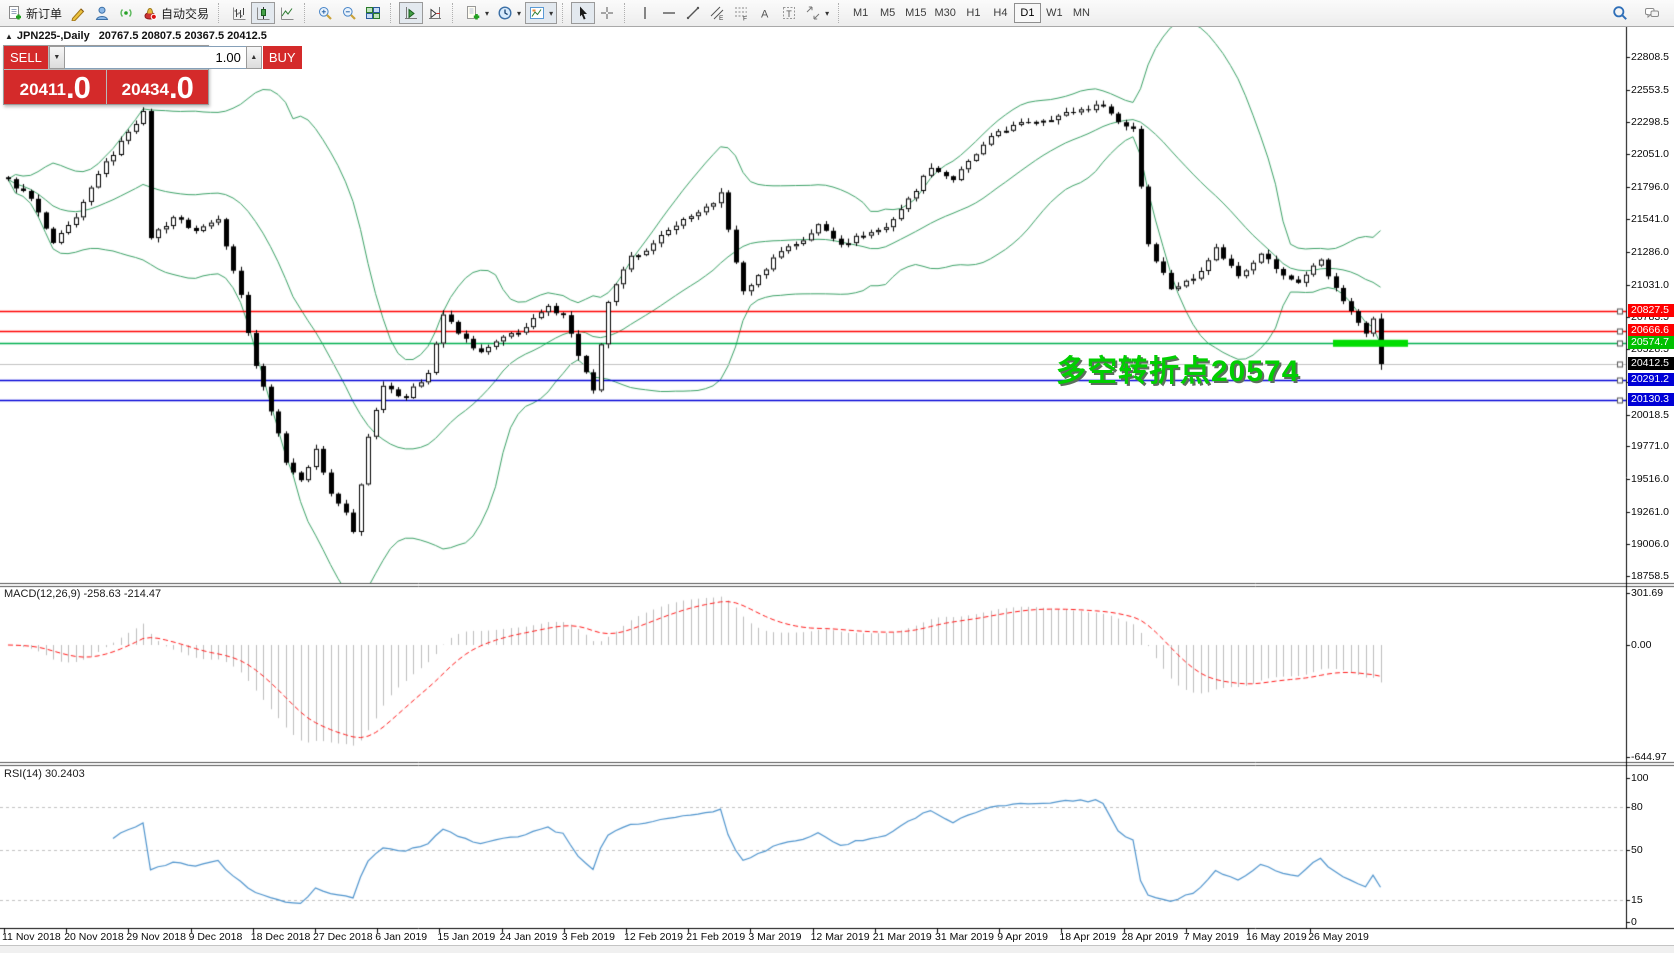 The height and width of the screenshot is (953, 1674). What do you see at coordinates (1027, 13) in the screenshot?
I see `timeframe-d1-button: D1` at bounding box center [1027, 13].